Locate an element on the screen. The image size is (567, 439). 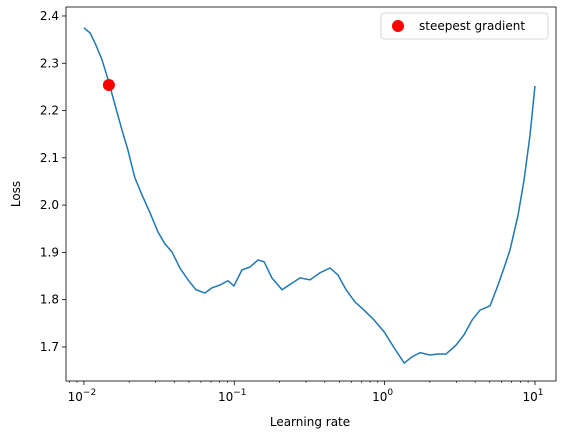
x-tick-label: 10⁰ is located at coordinates (382, 396).